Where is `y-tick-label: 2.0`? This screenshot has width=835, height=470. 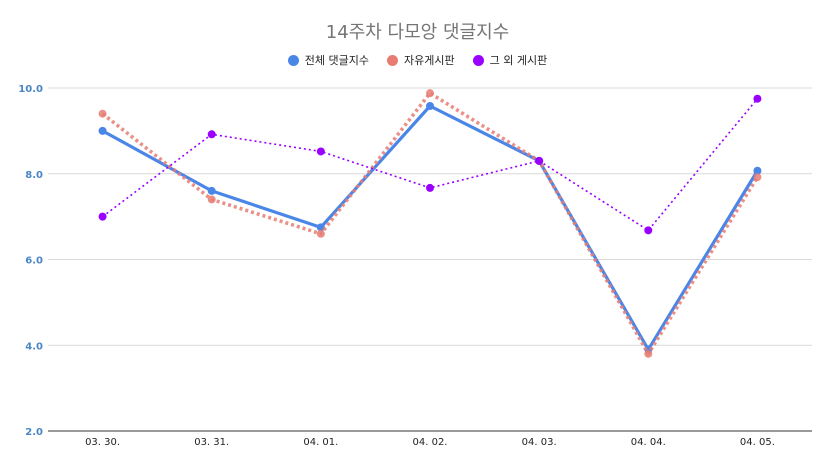 y-tick-label: 2.0 is located at coordinates (34, 432).